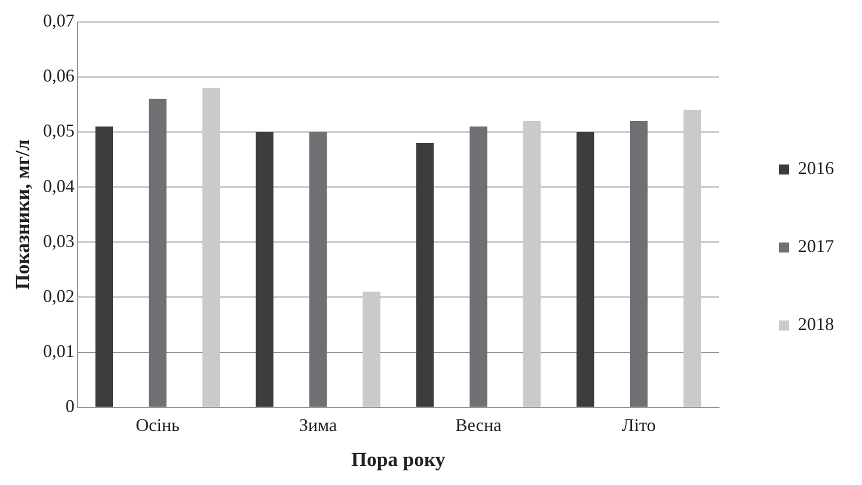 The width and height of the screenshot is (862, 485). What do you see at coordinates (58, 130) in the screenshot?
I see `y-tick-label: 0,05` at bounding box center [58, 130].